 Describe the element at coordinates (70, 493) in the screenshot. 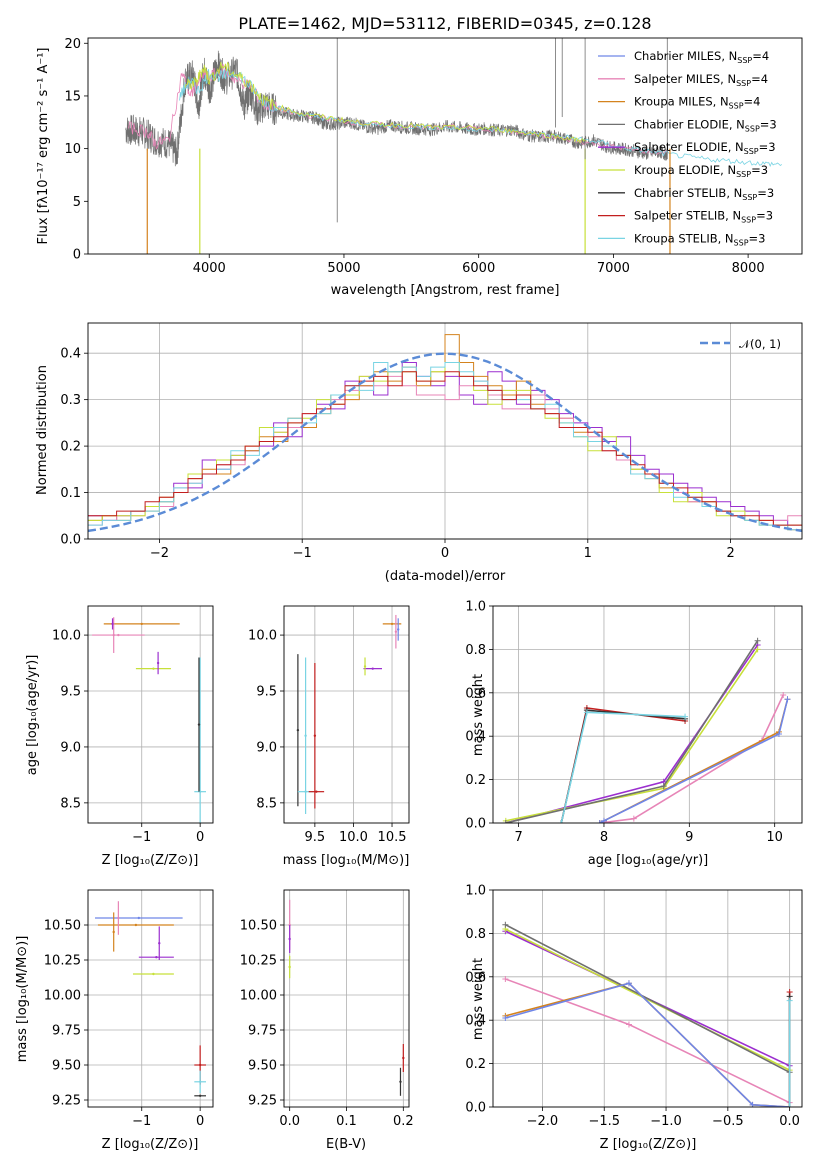

I see `y-tick-label: 0.1` at that location.